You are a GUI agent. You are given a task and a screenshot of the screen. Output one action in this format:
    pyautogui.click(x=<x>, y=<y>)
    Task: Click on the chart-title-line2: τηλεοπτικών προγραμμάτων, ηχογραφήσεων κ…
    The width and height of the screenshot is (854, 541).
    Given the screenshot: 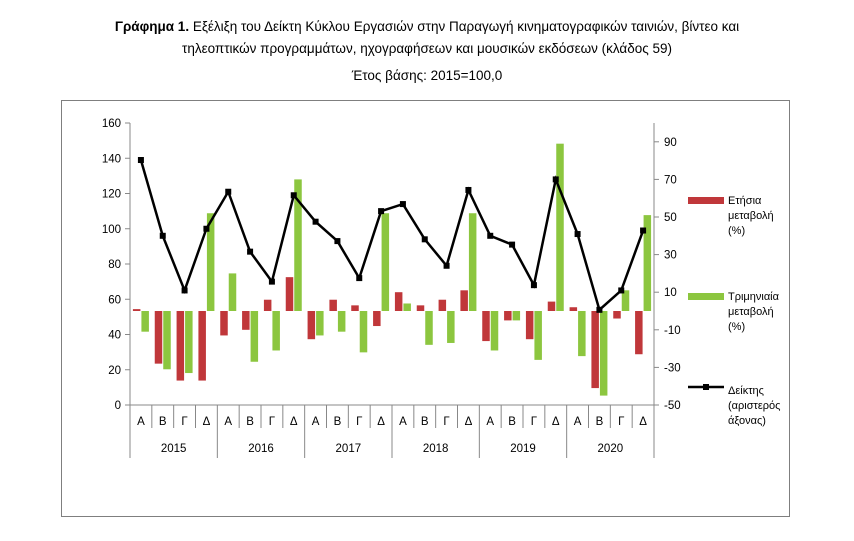 What is the action you would take?
    pyautogui.click(x=427, y=48)
    